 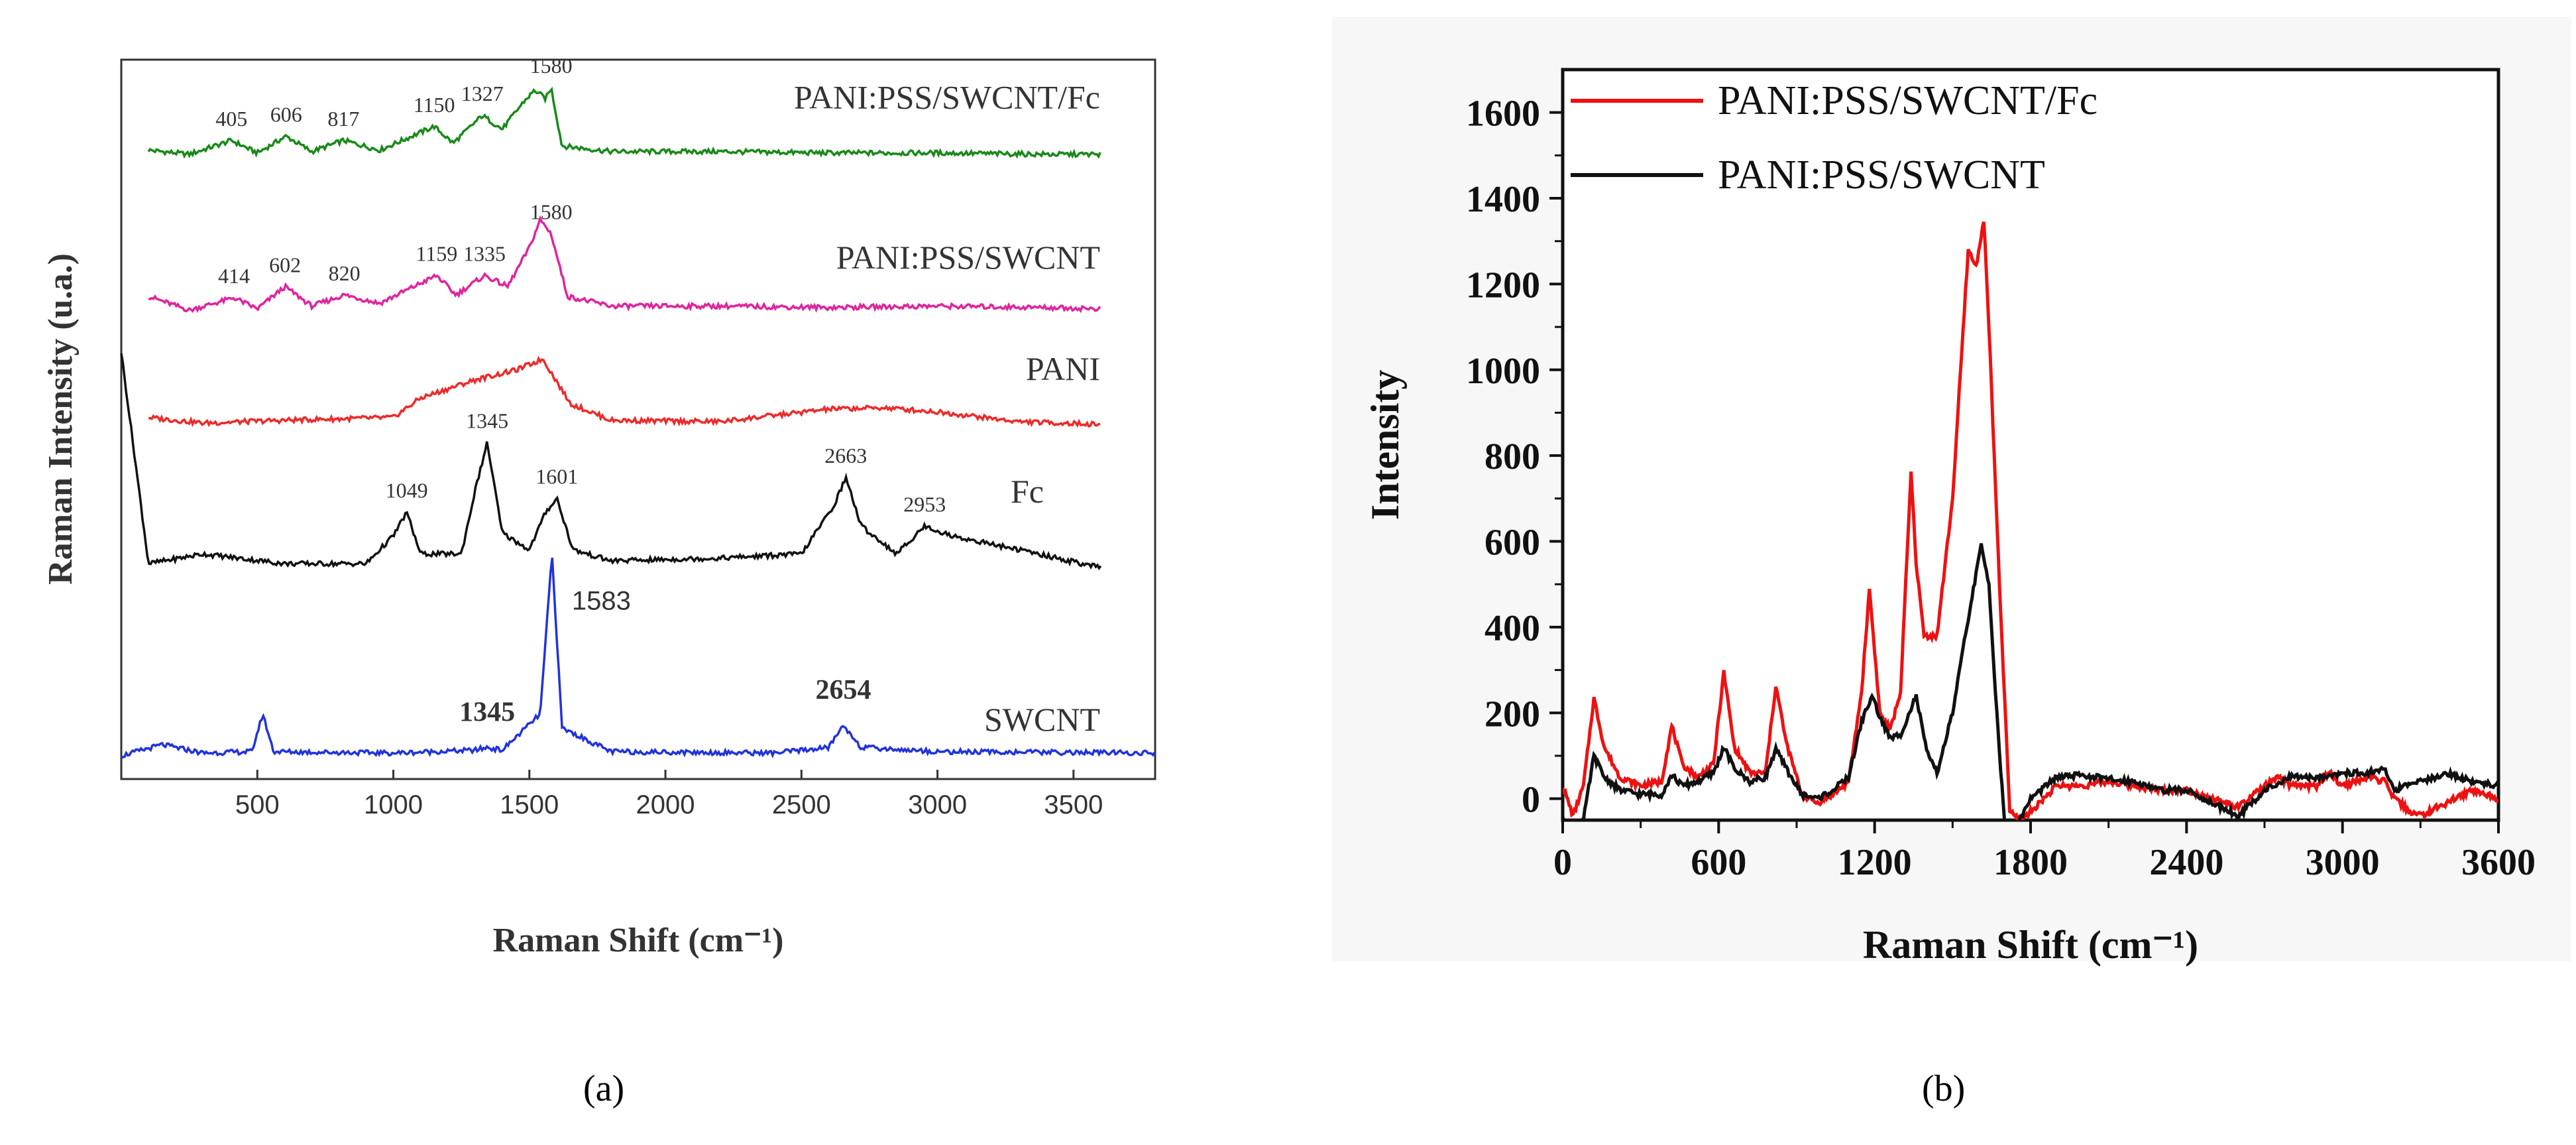 I want to click on y-tick-label-b-0: 0, so click(x=1531, y=801).